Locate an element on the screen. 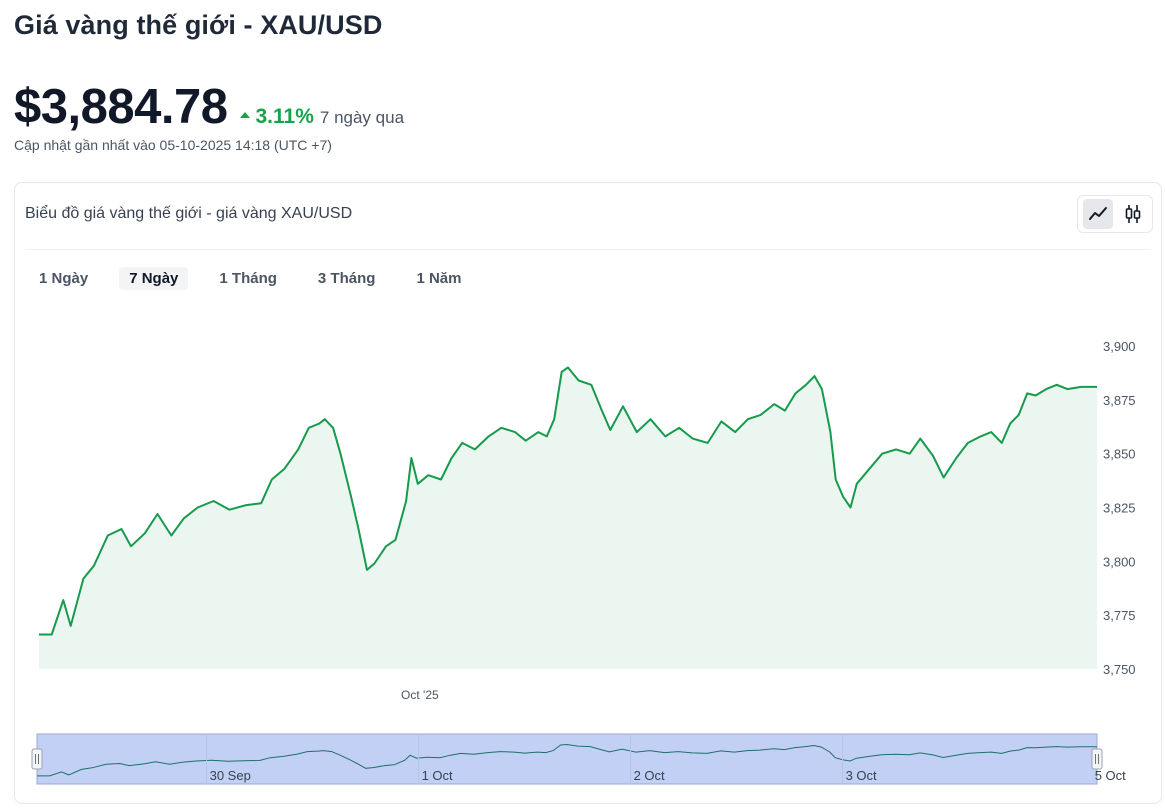 This screenshot has width=1165, height=808. y-tick-label: 3,775 is located at coordinates (1119, 615).